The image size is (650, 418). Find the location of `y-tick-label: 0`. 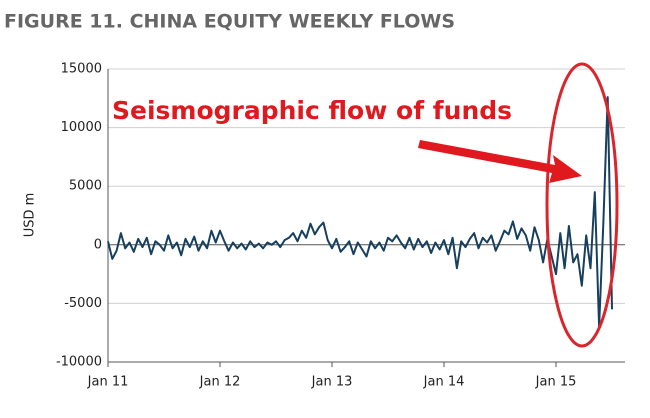

y-tick-label: 0 is located at coordinates (98, 244).